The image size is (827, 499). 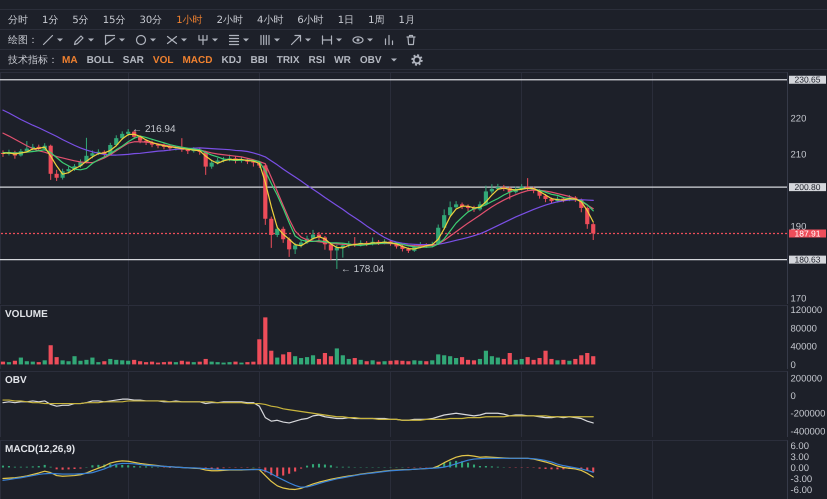 I want to click on text: BBI, so click(x=259, y=60).